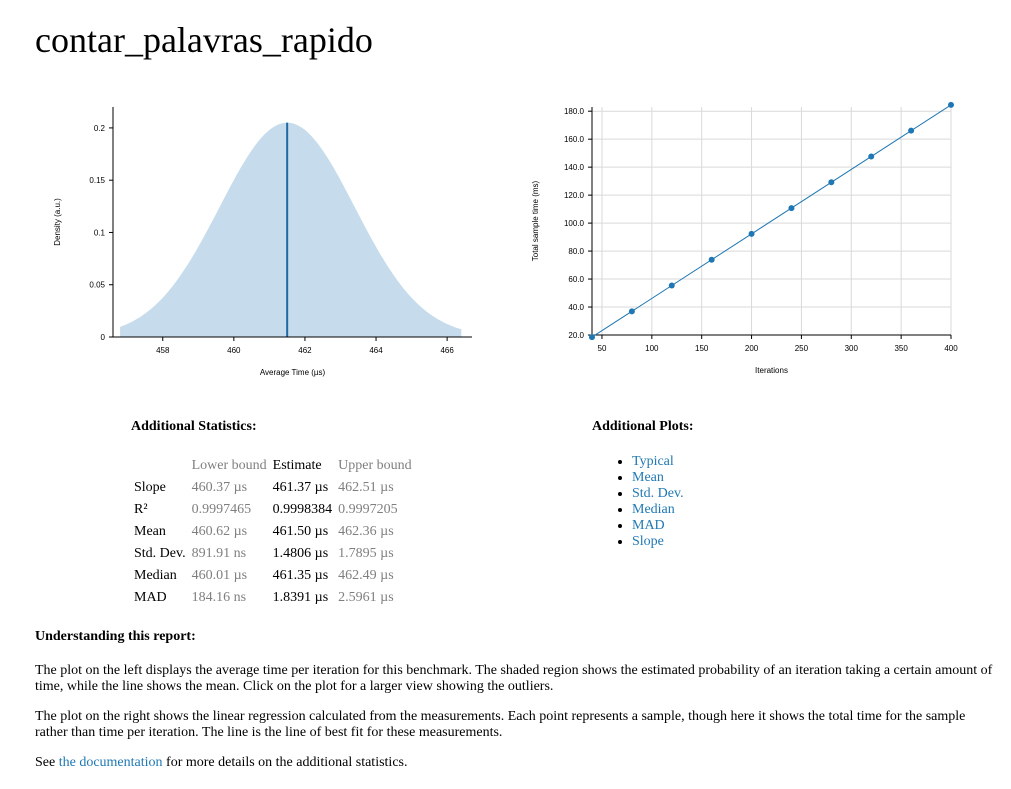 This screenshot has width=1011, height=789. What do you see at coordinates (163, 350) in the screenshot?
I see `x-tick-label: 458` at bounding box center [163, 350].